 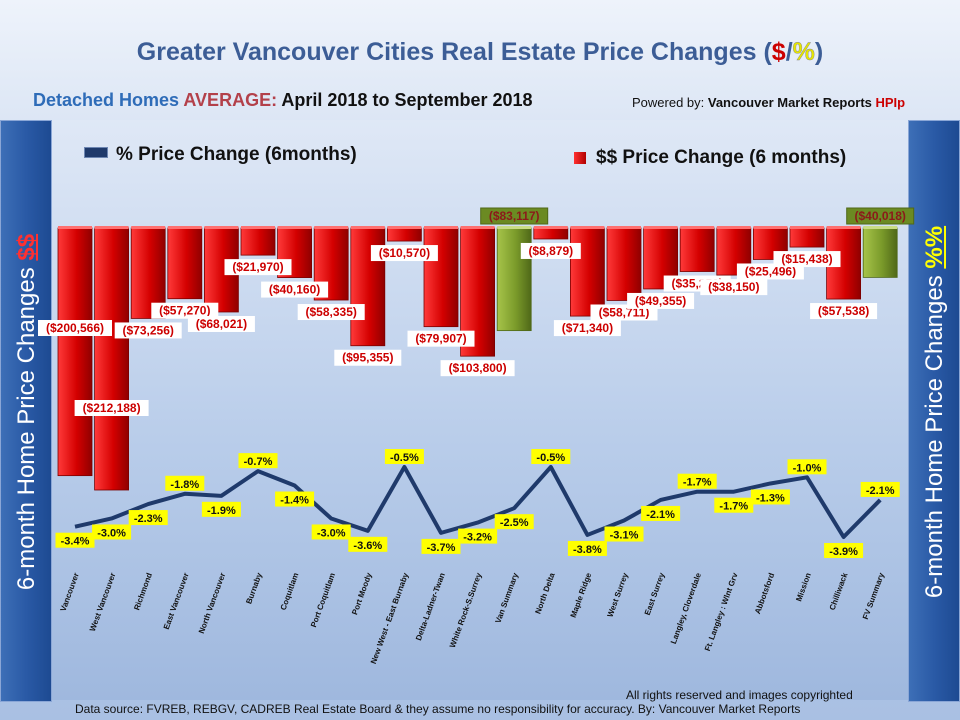 I want to click on pct-label-1: -3.0%, so click(x=112, y=532).